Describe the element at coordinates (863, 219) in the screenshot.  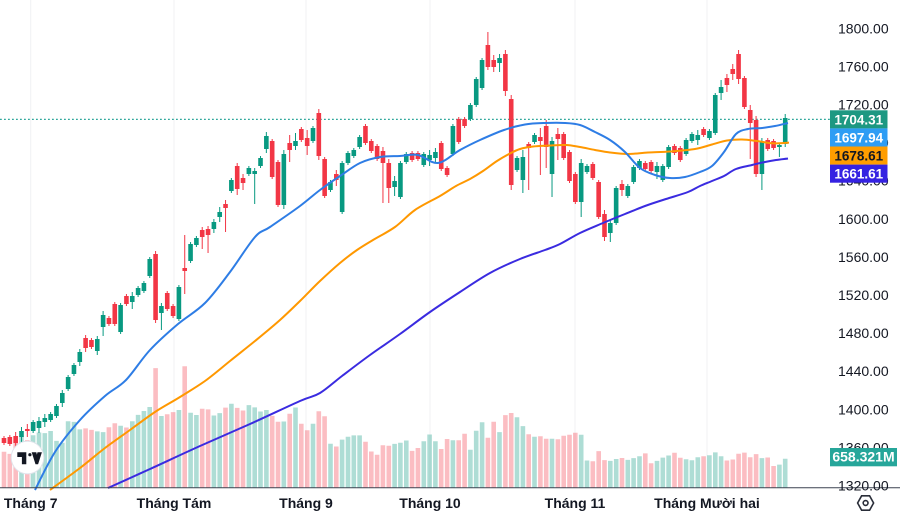
I see `svg-text: 1600.00` at that location.